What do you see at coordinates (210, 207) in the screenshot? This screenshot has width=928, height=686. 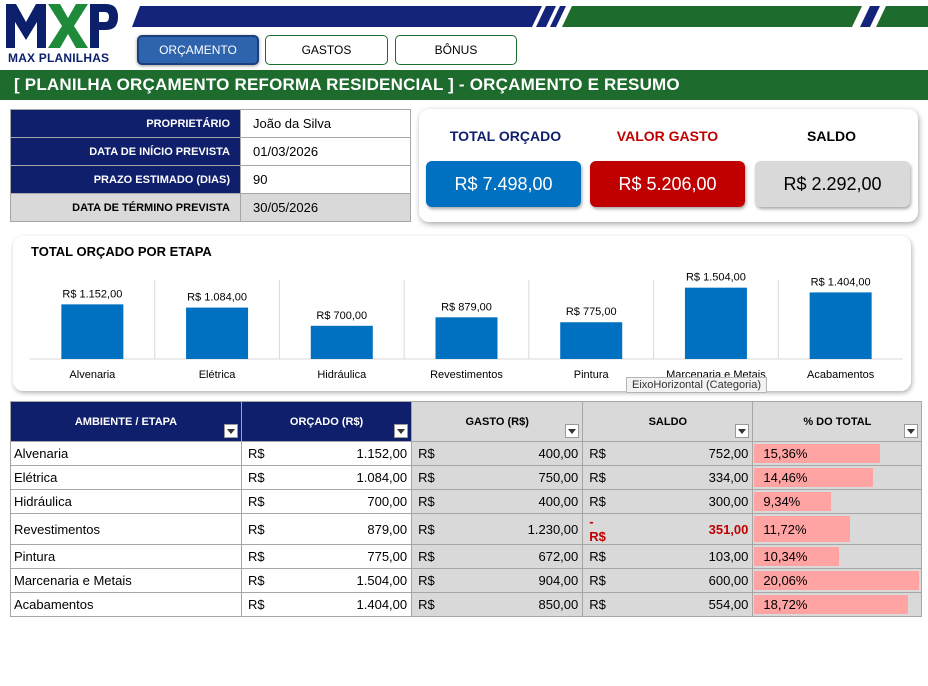 I see `info-row: DATA DE TÉRMINO PREVISTA 30/05/2026` at bounding box center [210, 207].